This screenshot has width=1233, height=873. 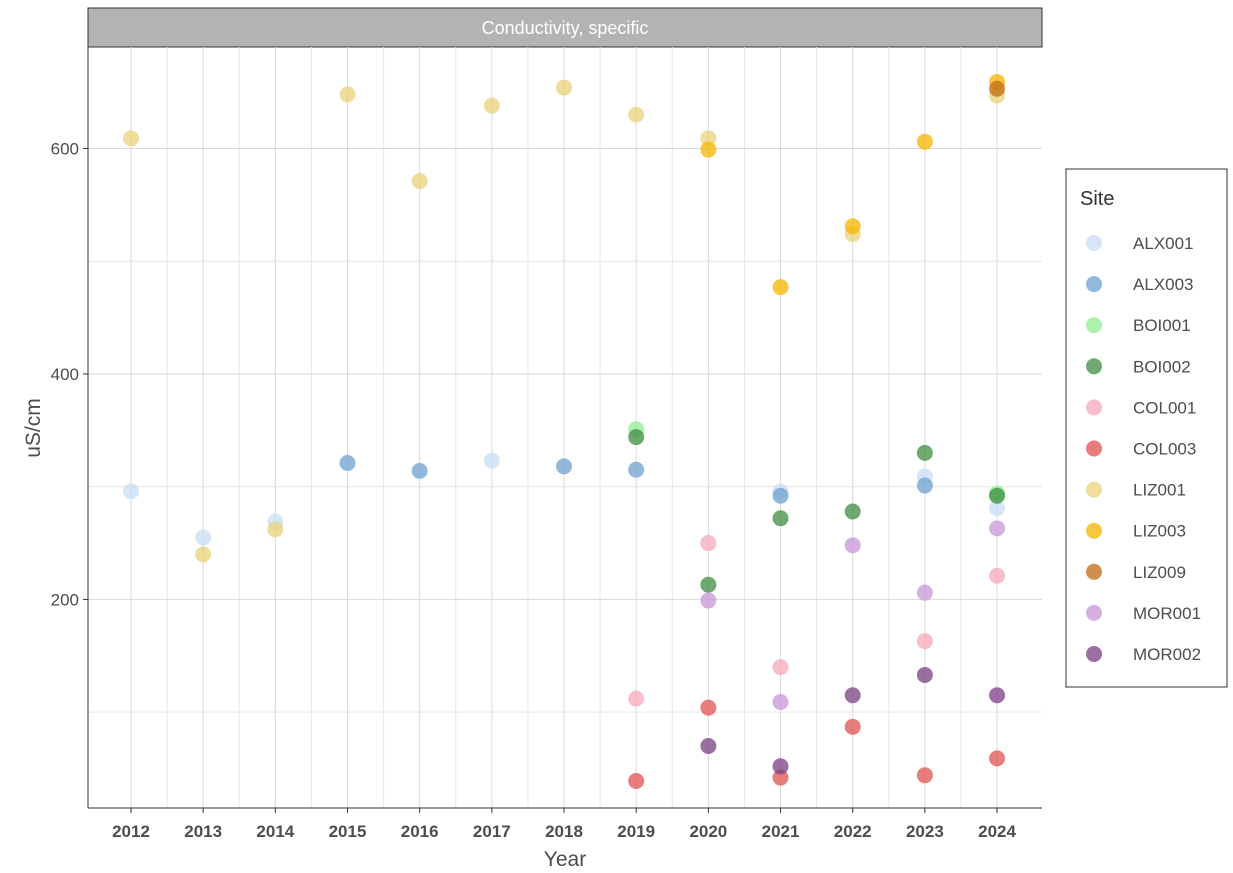 What do you see at coordinates (1163, 243) in the screenshot?
I see `legend-label-alx001: ALX001` at bounding box center [1163, 243].